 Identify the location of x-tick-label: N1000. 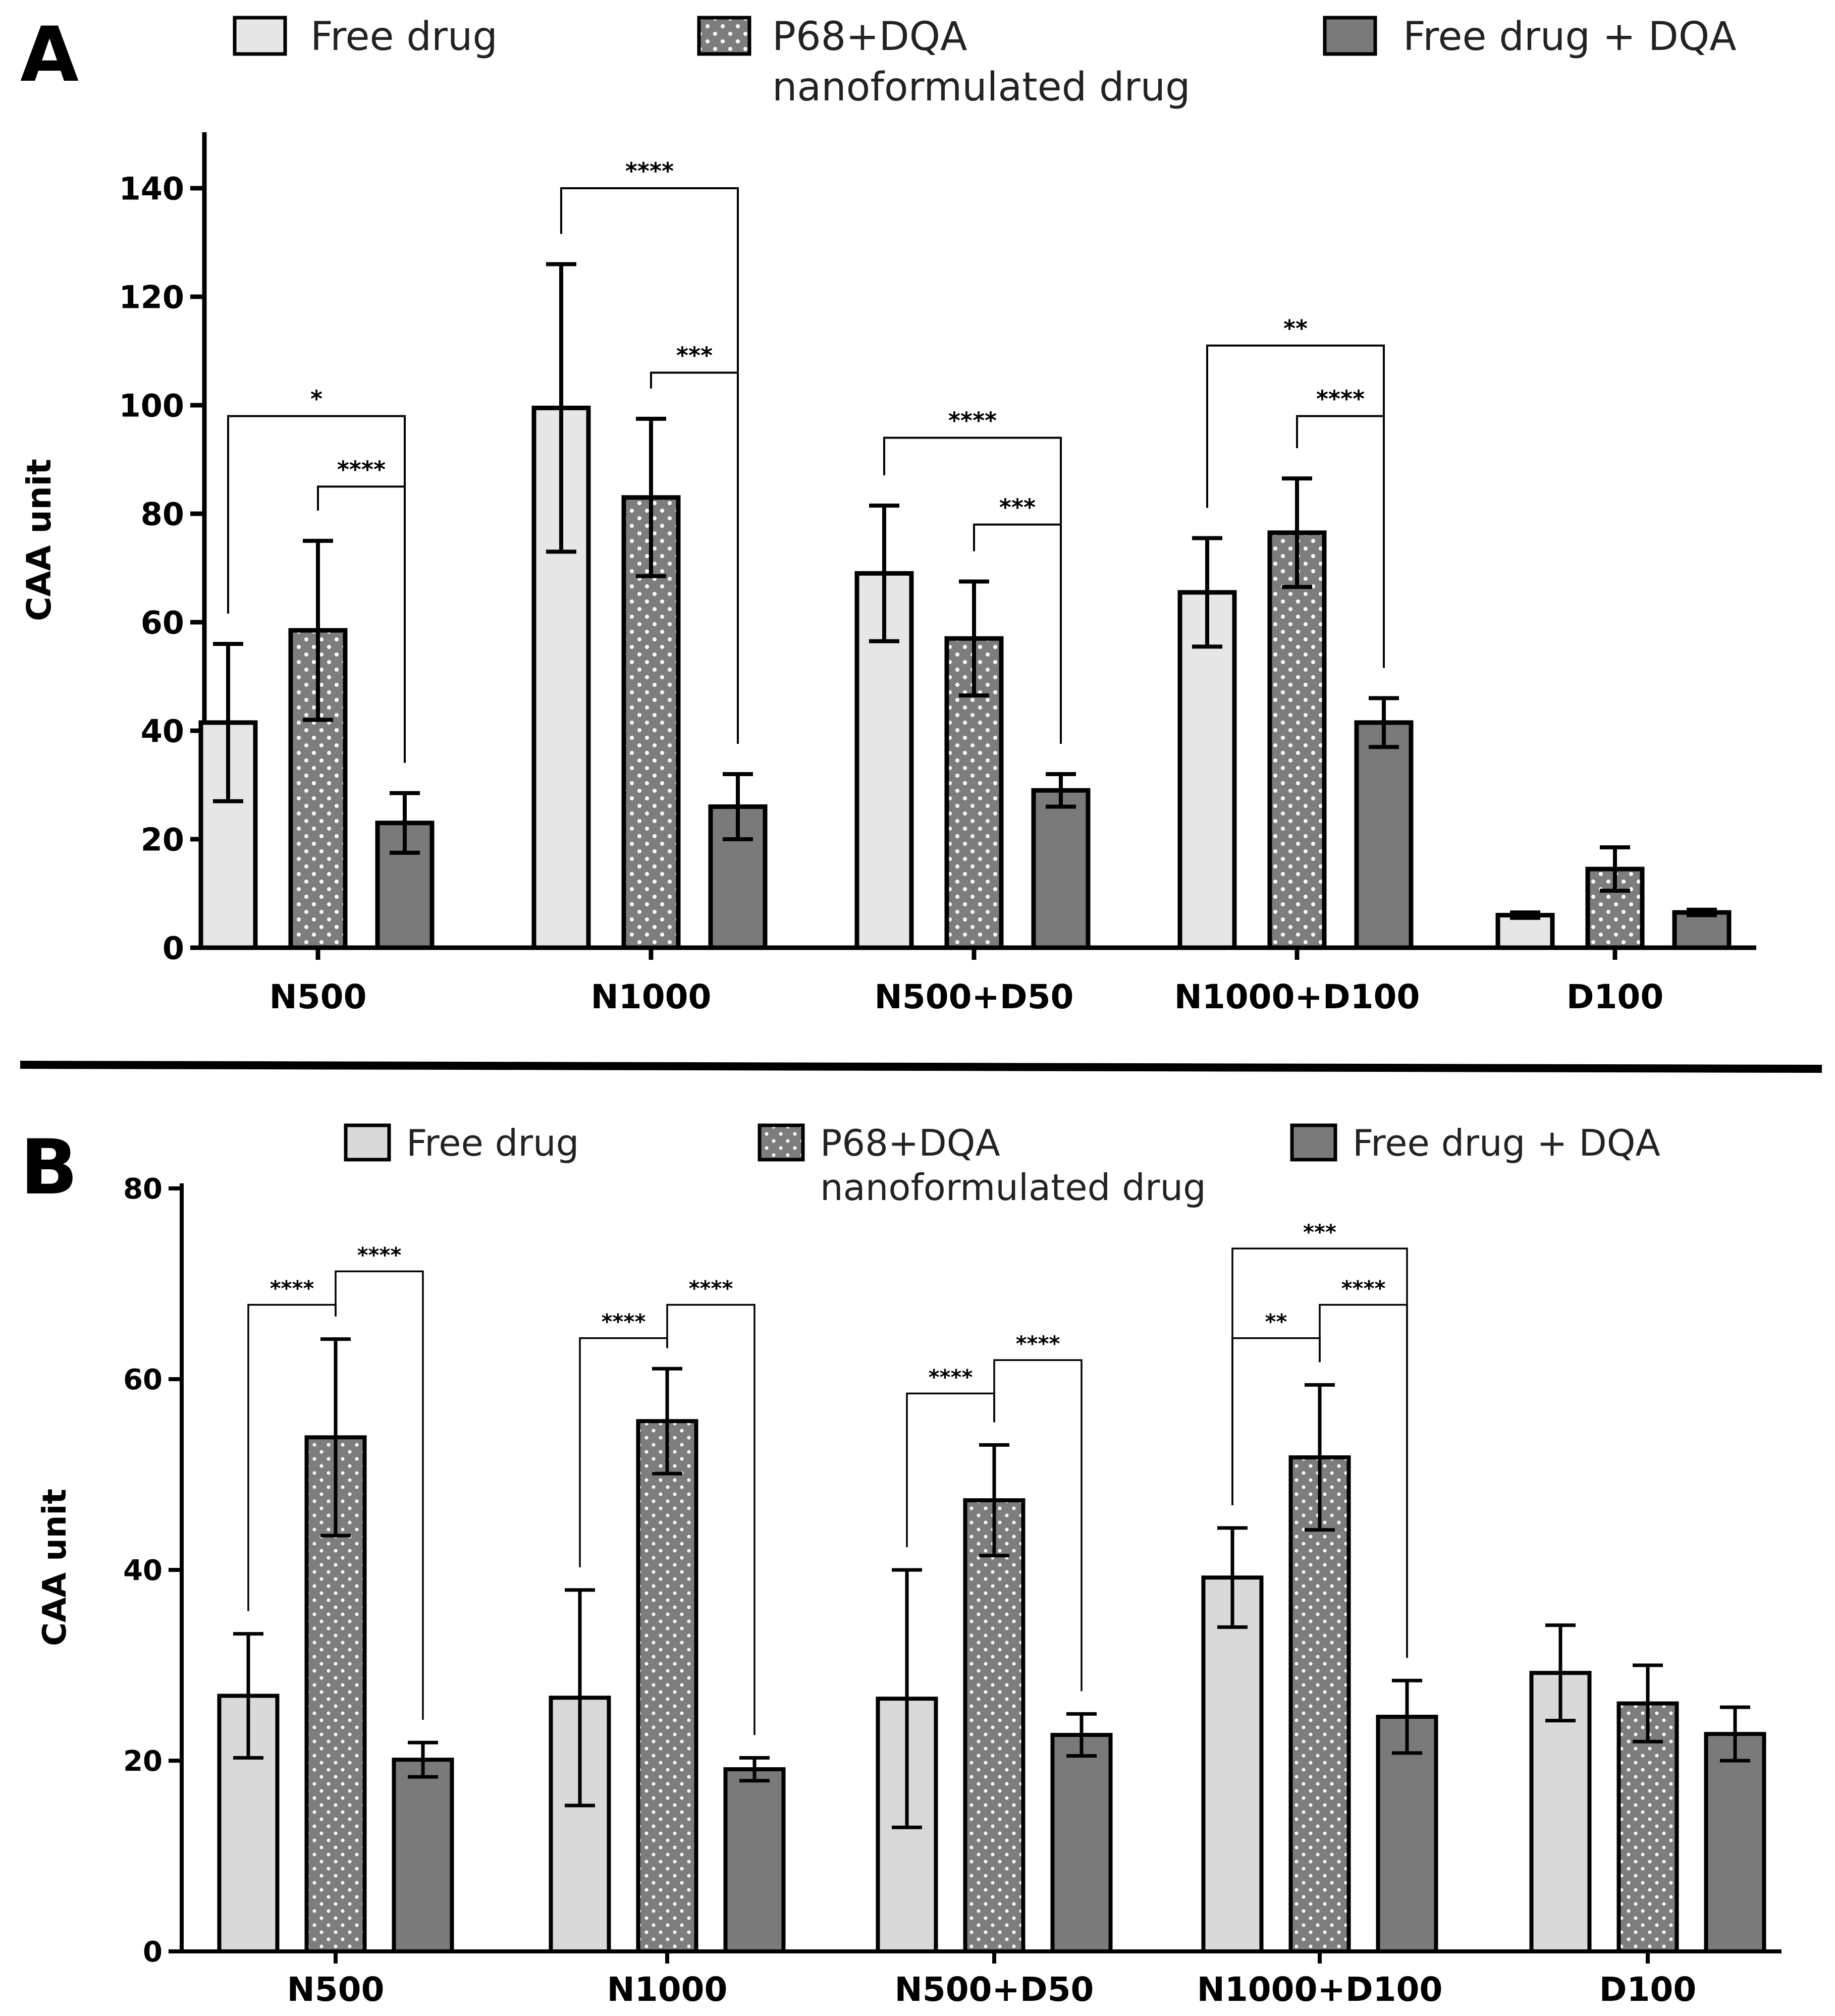
(667, 1990).